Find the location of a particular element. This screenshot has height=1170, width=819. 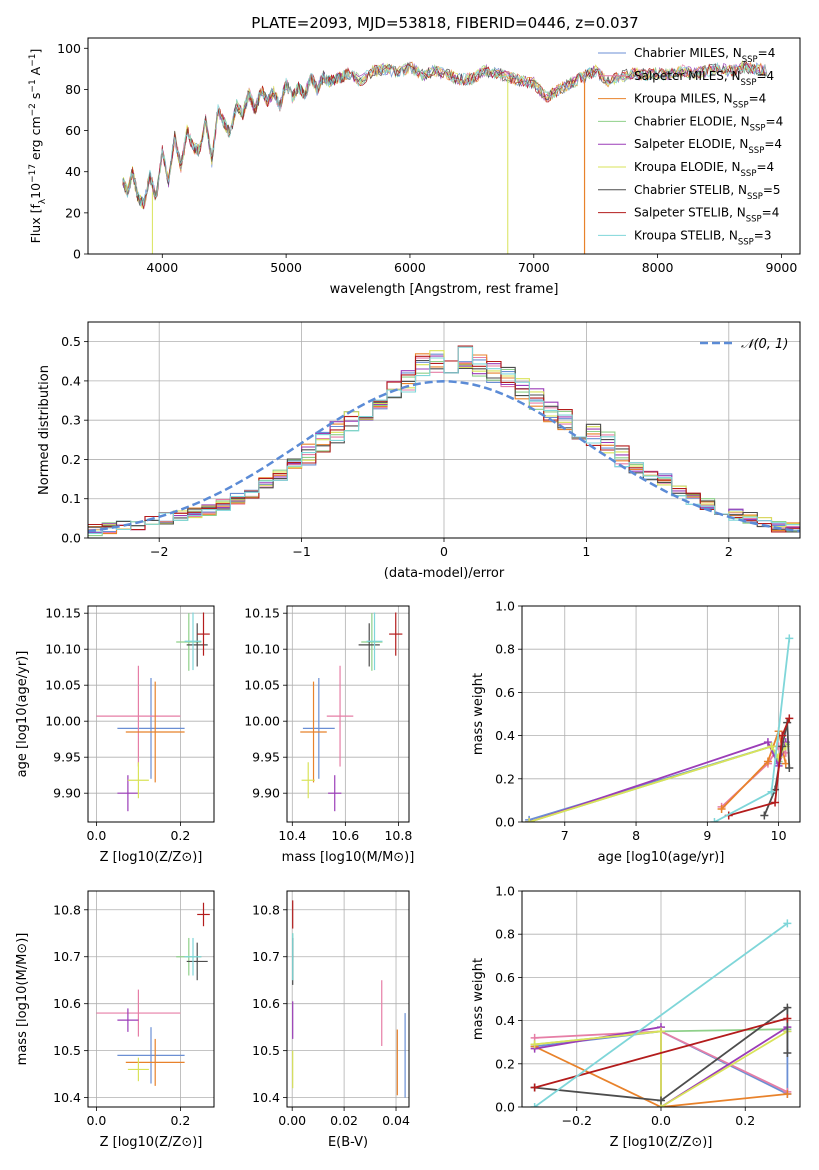

spectrum-line is located at coordinates (445, 134).